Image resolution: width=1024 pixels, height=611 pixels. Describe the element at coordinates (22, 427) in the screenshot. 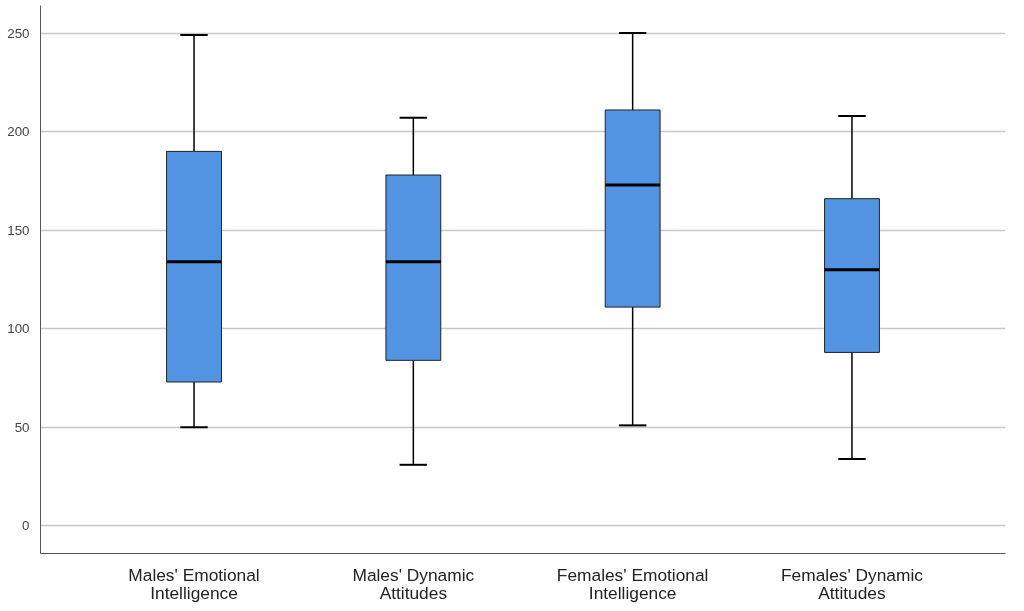

I see `y-tick-label: 50` at that location.